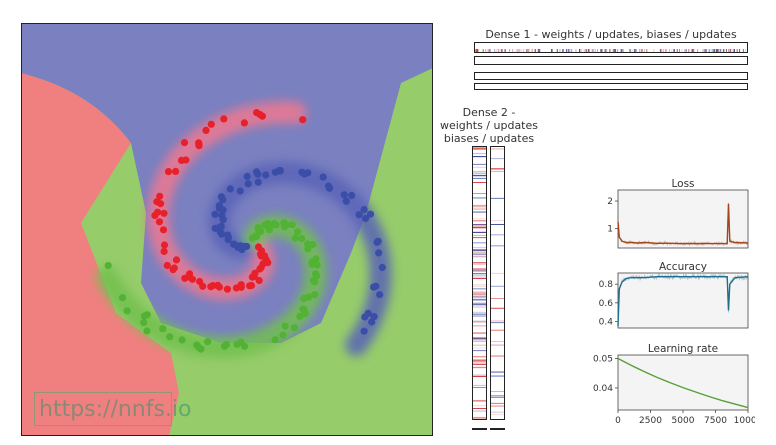 The image size is (776, 445). I want to click on accuracy-chart: Accuracy 0.4 0.6 0.8, so click(674, 295).